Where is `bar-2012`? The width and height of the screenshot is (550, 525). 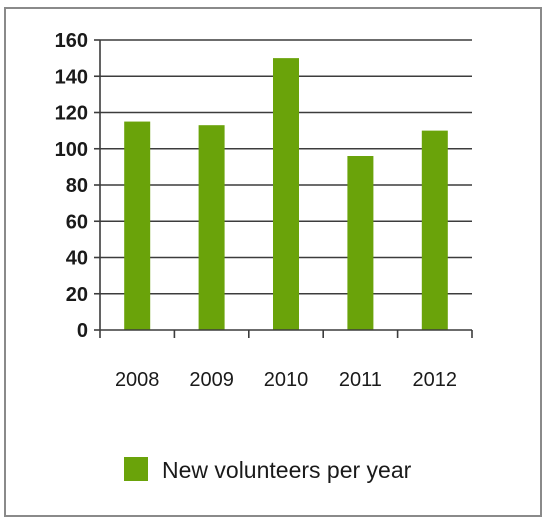 bar-2012 is located at coordinates (434, 230).